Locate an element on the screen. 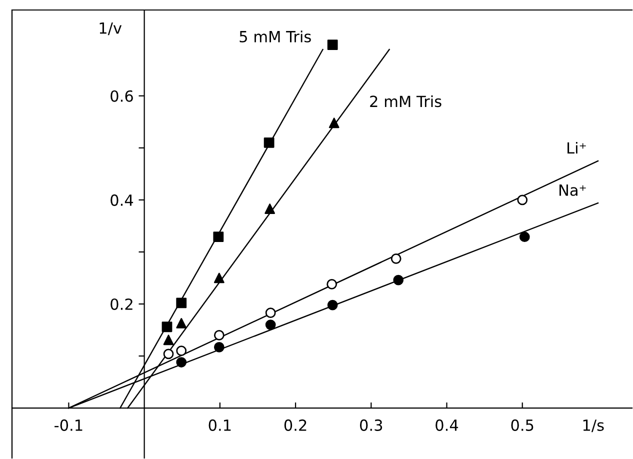  x-tick-label: 0.1 is located at coordinates (219, 425).